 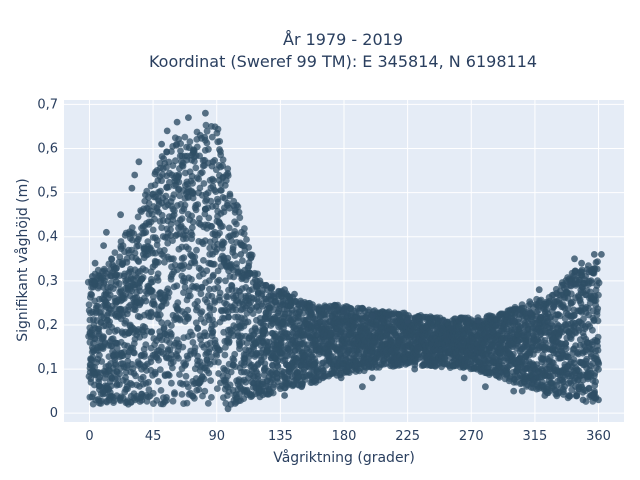 What do you see at coordinates (280, 436) in the screenshot?
I see `x-tick-label: 135` at bounding box center [280, 436].